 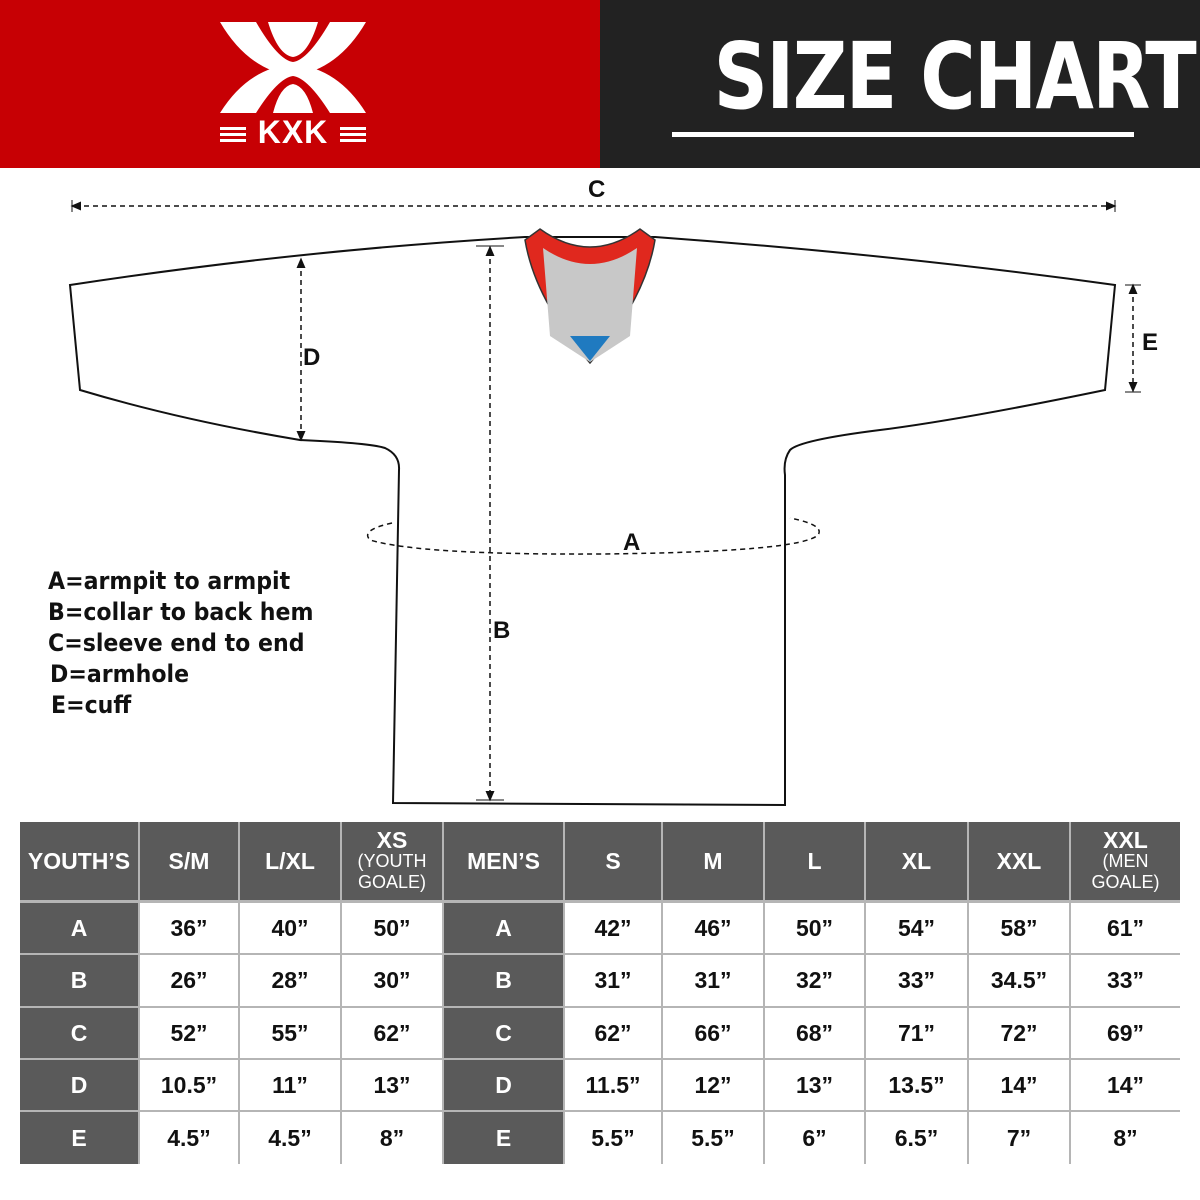 I want to click on youth-measurement: 55”, so click(x=290, y=1033).